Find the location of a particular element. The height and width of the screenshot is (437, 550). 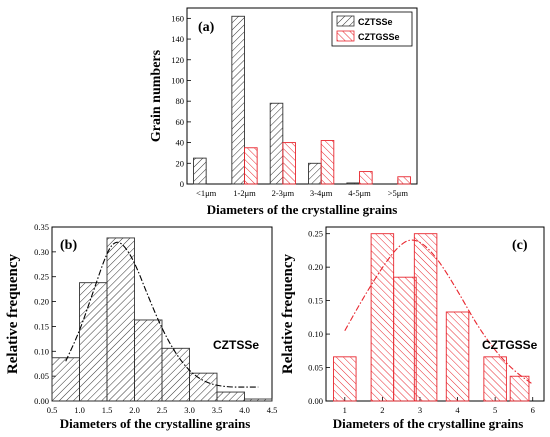

x-tick-label: 5 is located at coordinates (495, 410).